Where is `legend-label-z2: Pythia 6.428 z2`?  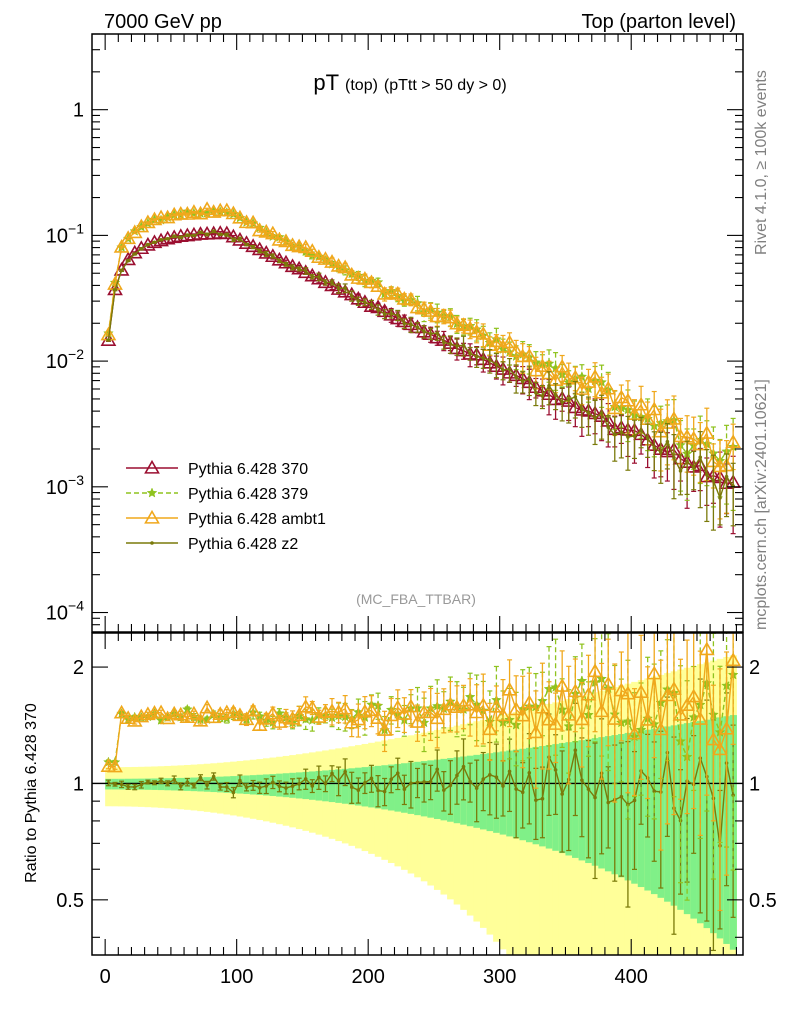
legend-label-z2: Pythia 6.428 z2 is located at coordinates (243, 544).